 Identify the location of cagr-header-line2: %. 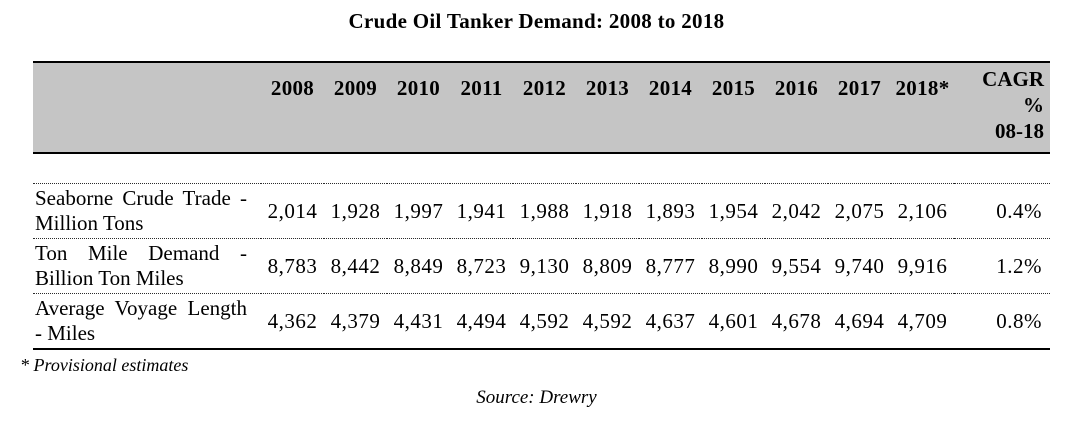
(1033, 105).